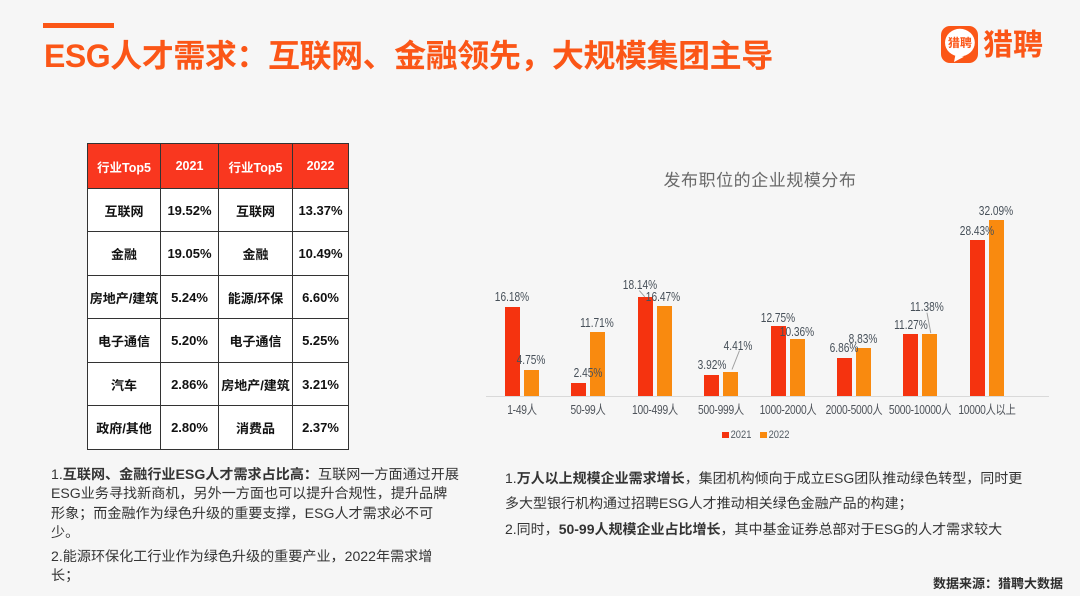 The height and width of the screenshot is (596, 1080). I want to click on svg-text: 猎聘, so click(960, 42).